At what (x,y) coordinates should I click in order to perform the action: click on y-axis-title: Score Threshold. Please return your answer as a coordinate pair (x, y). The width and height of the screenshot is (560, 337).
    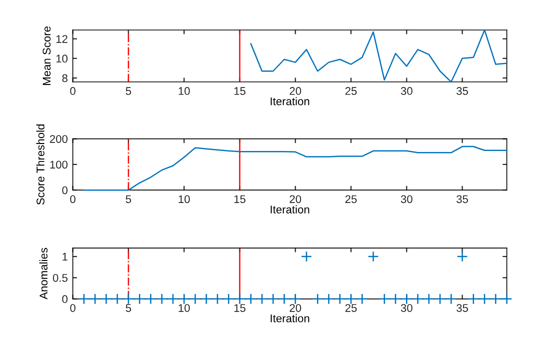
    Looking at the image, I should click on (40, 164).